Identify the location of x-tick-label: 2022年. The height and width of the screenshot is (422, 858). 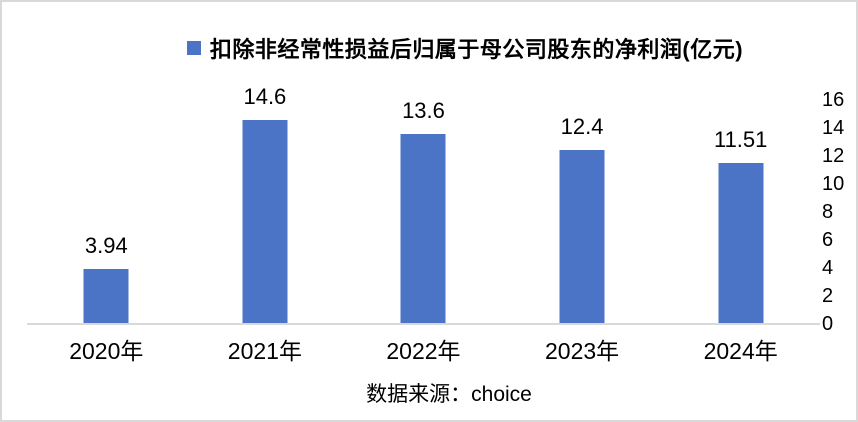
(423, 351).